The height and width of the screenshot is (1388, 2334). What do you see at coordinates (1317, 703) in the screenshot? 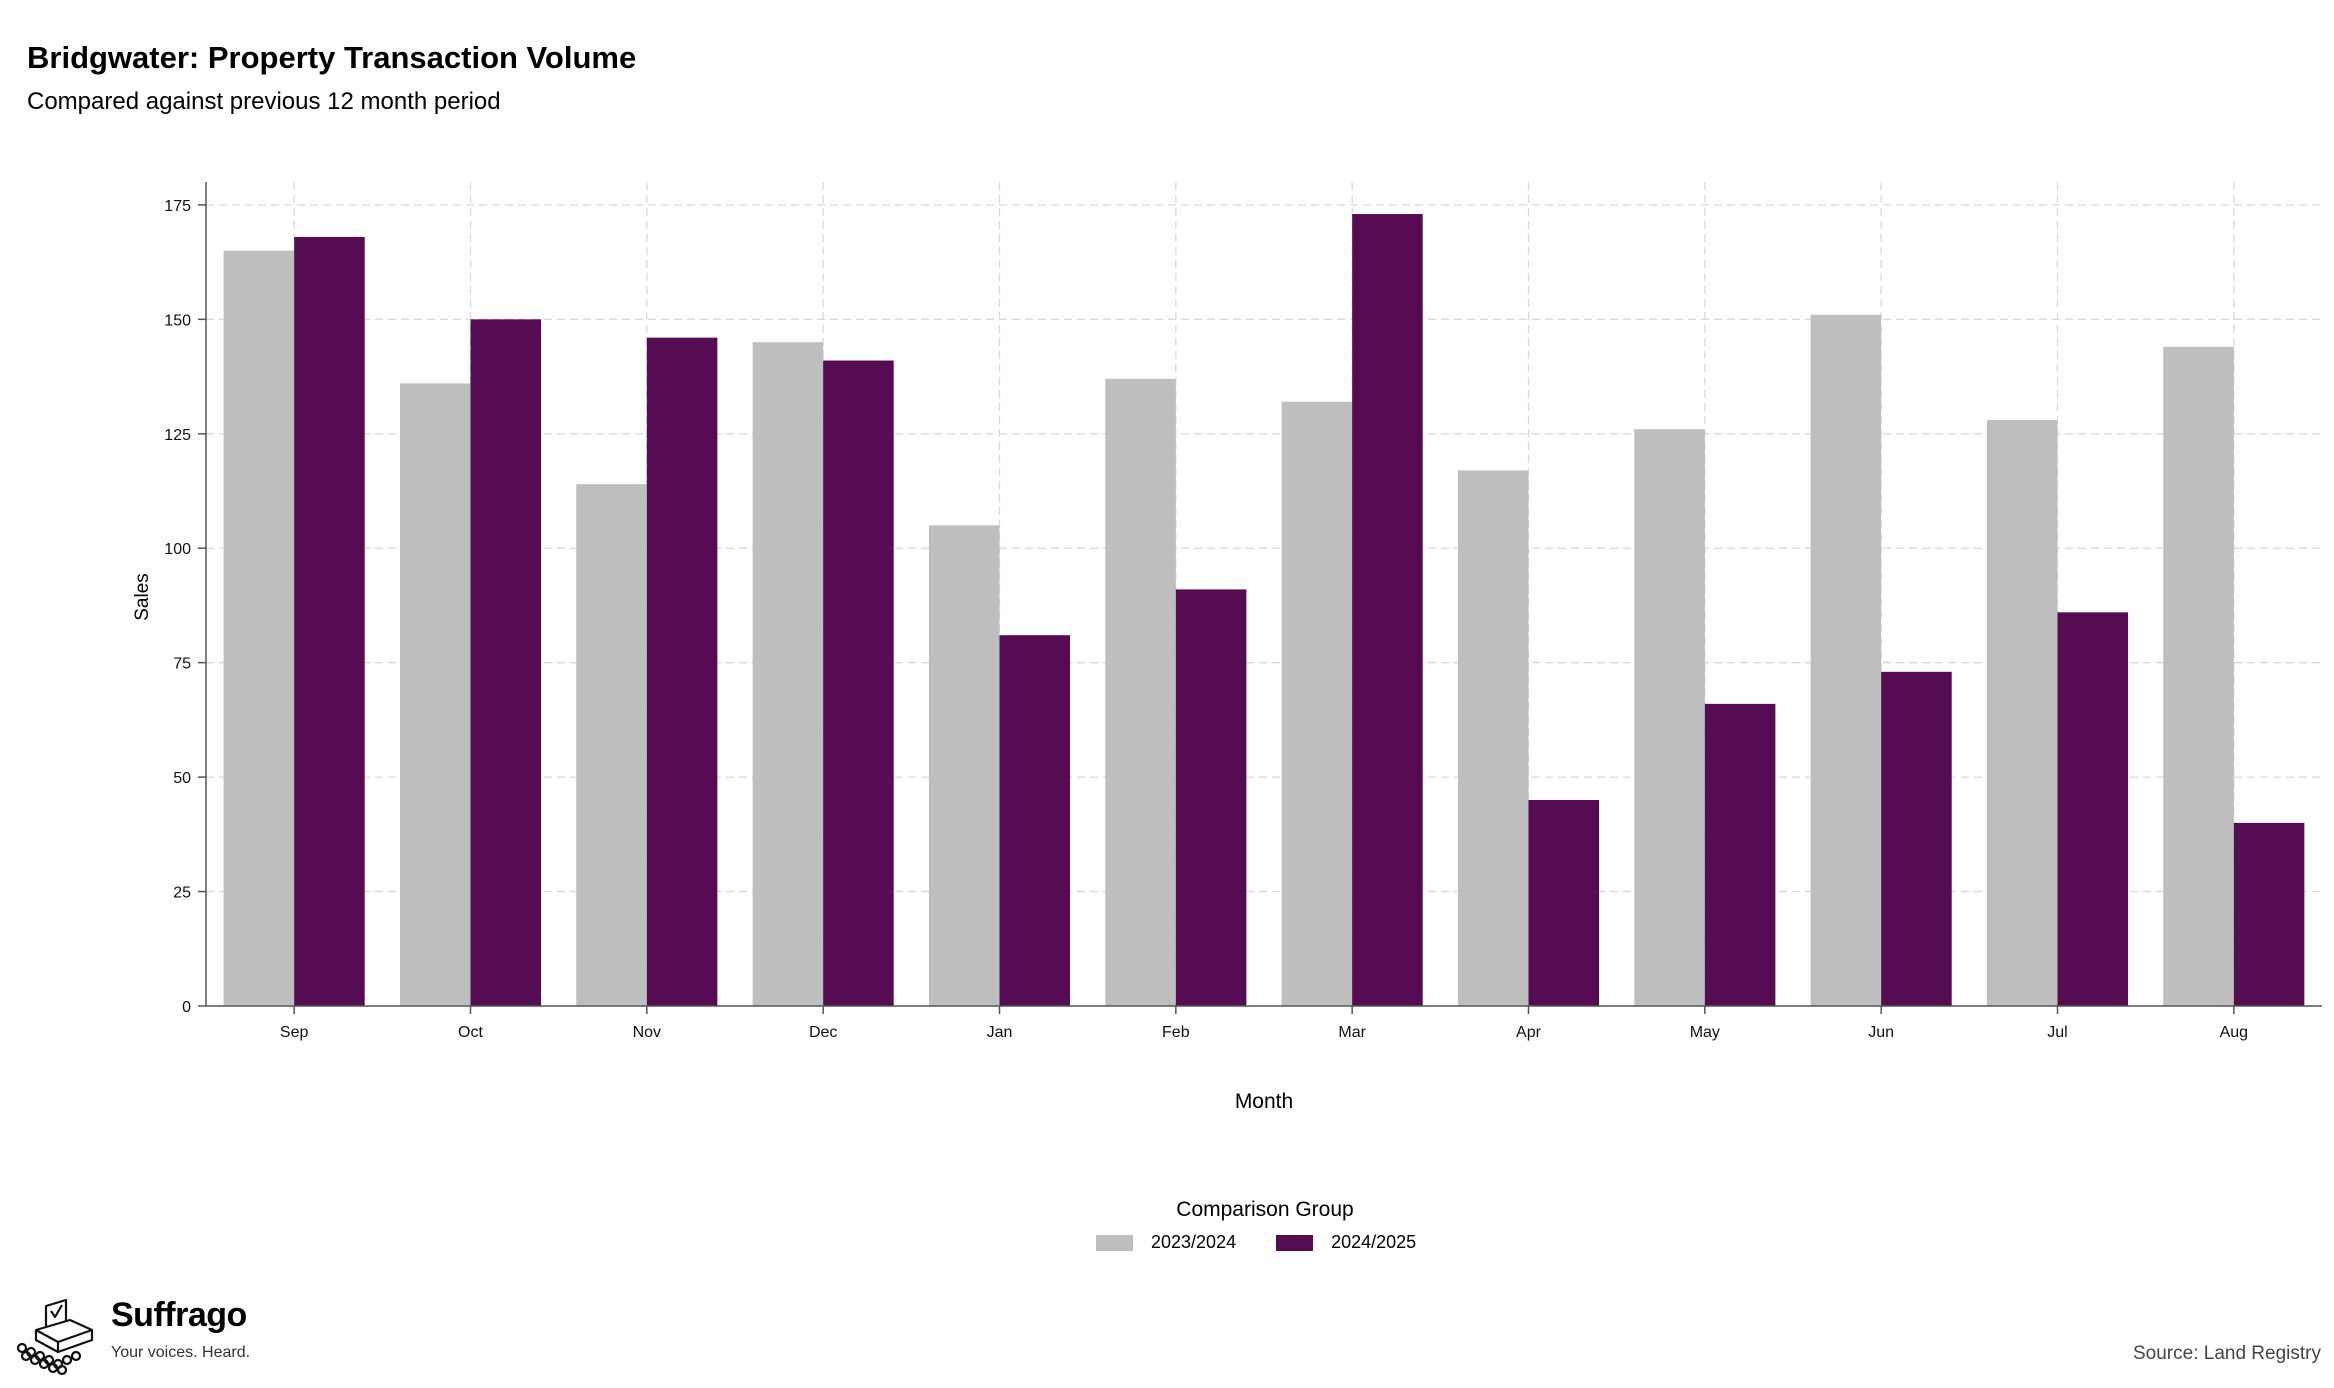
I see `bar-mar-2023-2024` at bounding box center [1317, 703].